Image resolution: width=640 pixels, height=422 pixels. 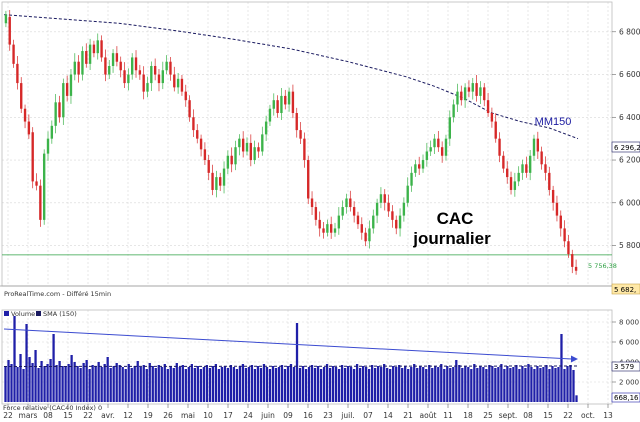 I want to click on price-tick-label: 6 800, so click(x=629, y=31).